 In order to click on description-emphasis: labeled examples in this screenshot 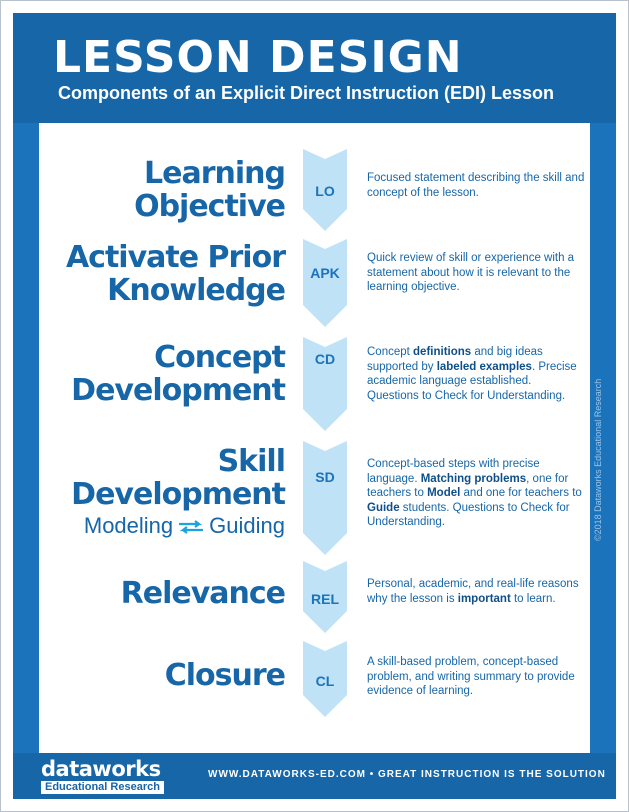, I will do `click(484, 366)`.